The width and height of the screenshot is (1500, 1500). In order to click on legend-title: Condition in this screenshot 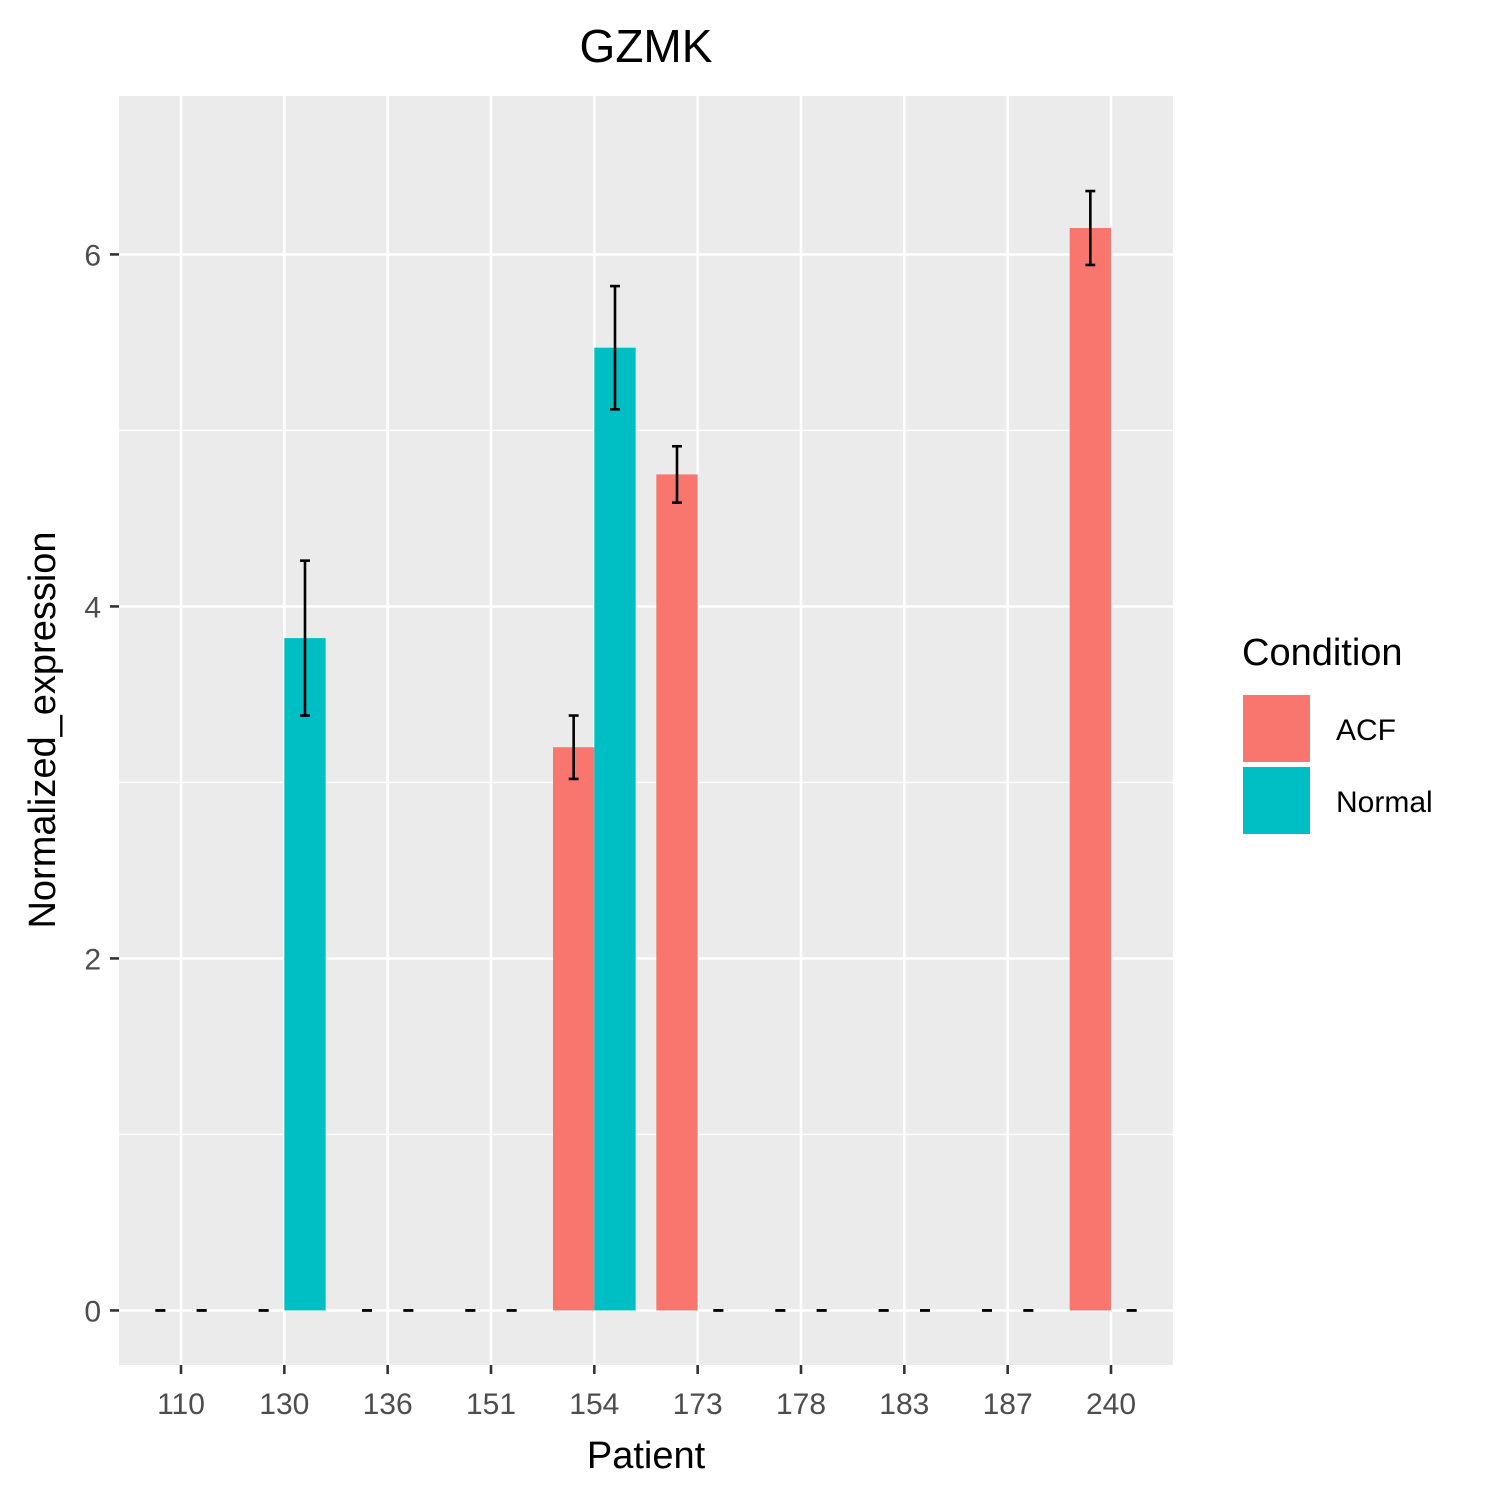, I will do `click(1322, 653)`.